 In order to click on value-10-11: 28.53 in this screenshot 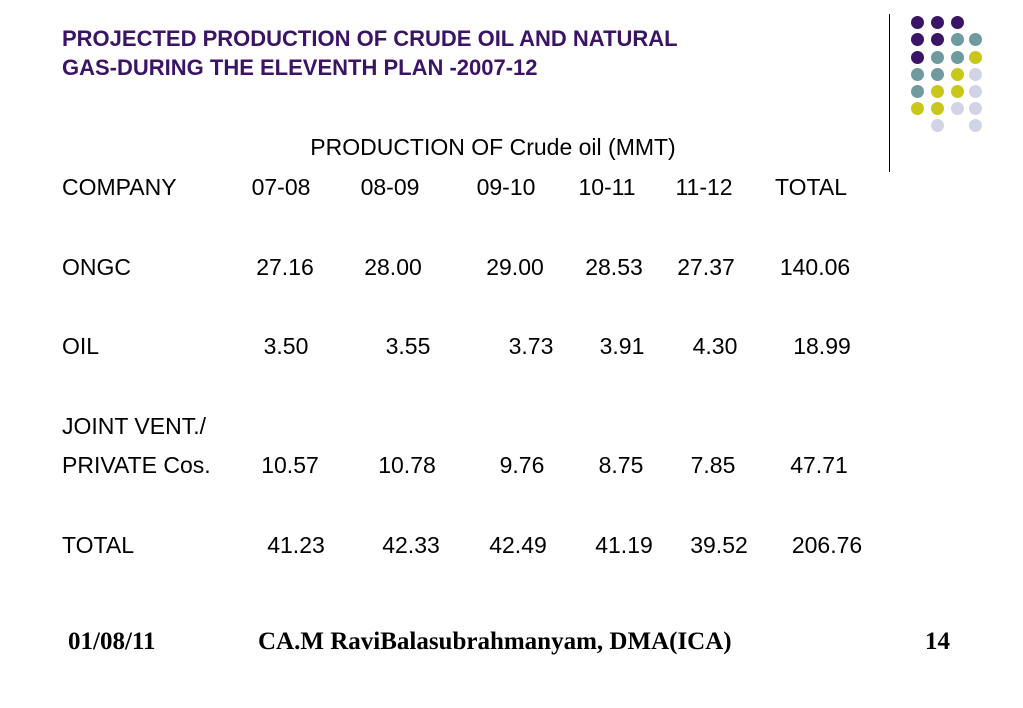, I will do `click(614, 267)`.